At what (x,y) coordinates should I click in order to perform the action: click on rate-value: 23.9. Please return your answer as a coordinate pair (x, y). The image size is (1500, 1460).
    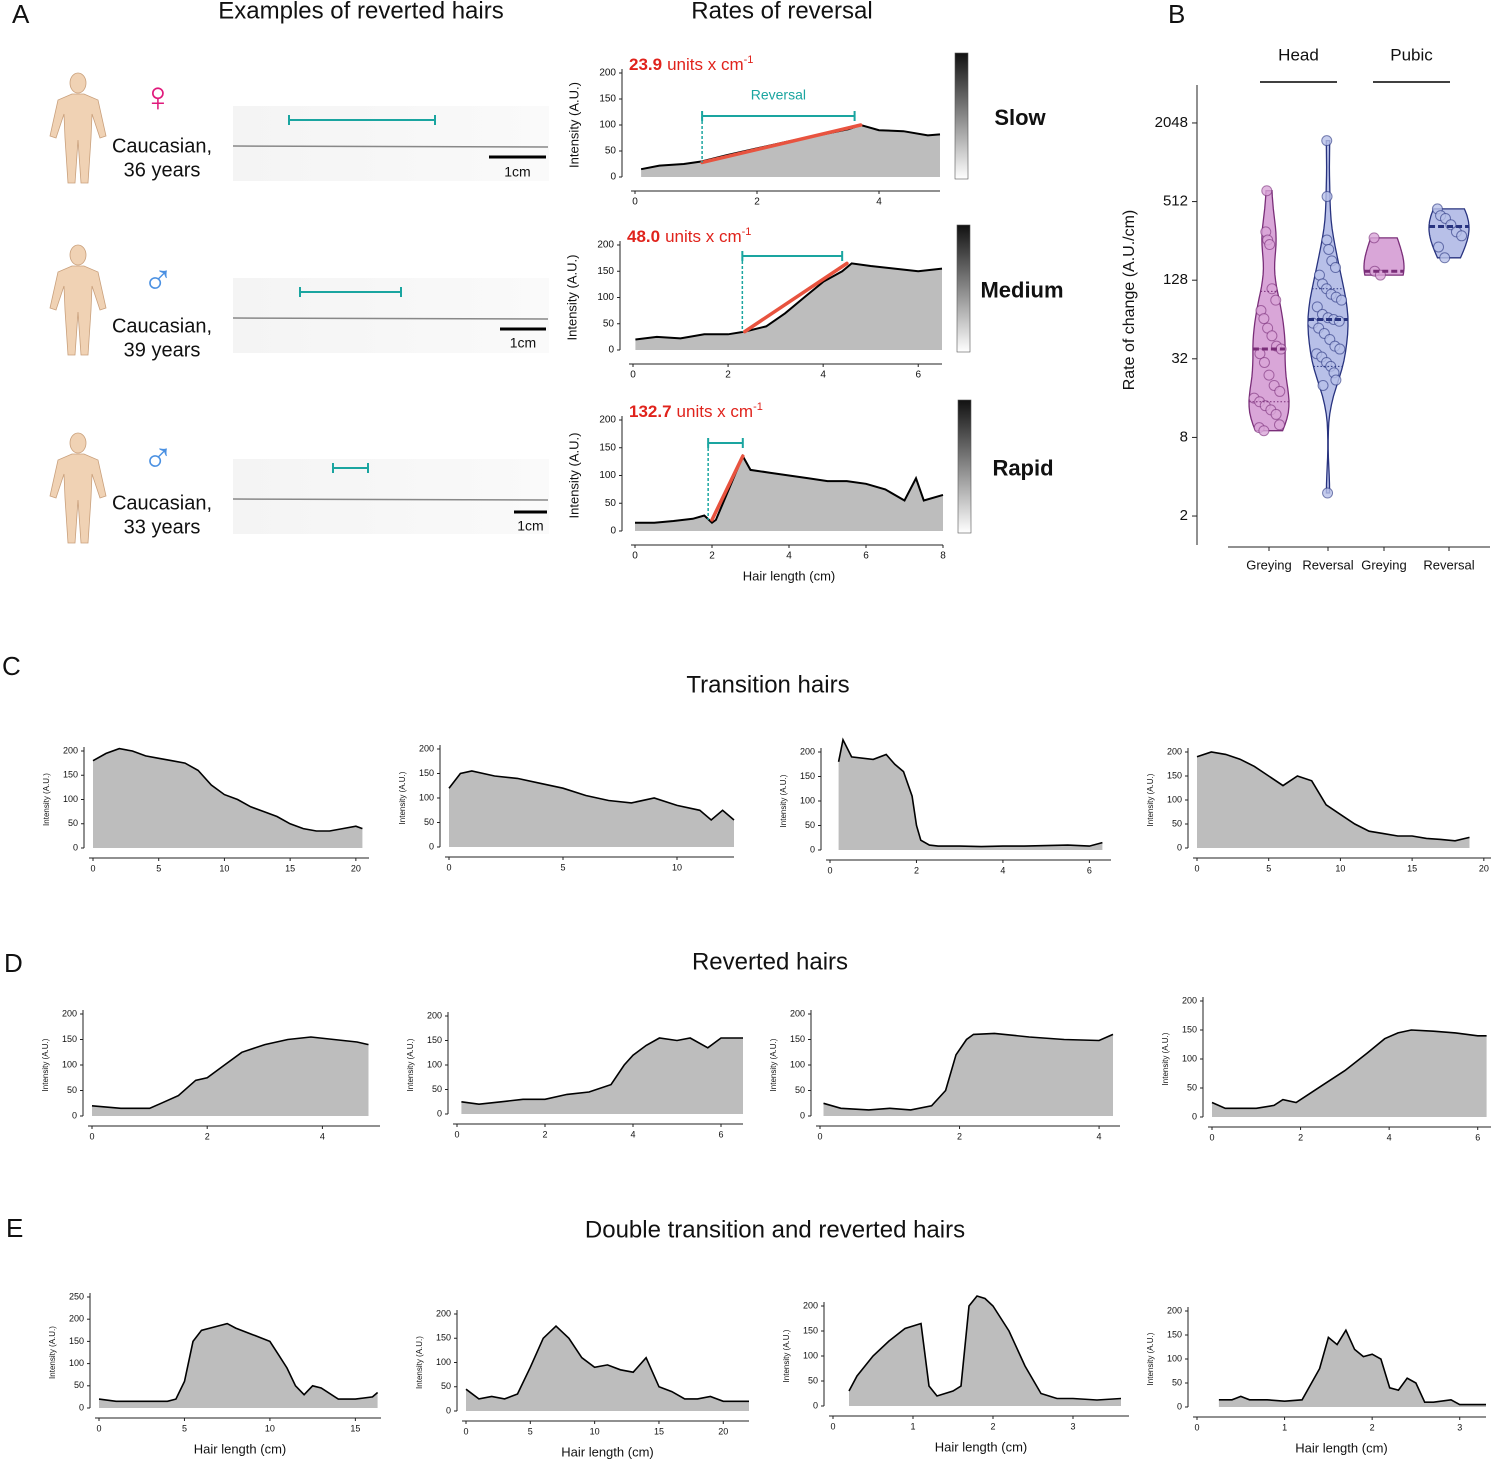
    Looking at the image, I should click on (645, 64).